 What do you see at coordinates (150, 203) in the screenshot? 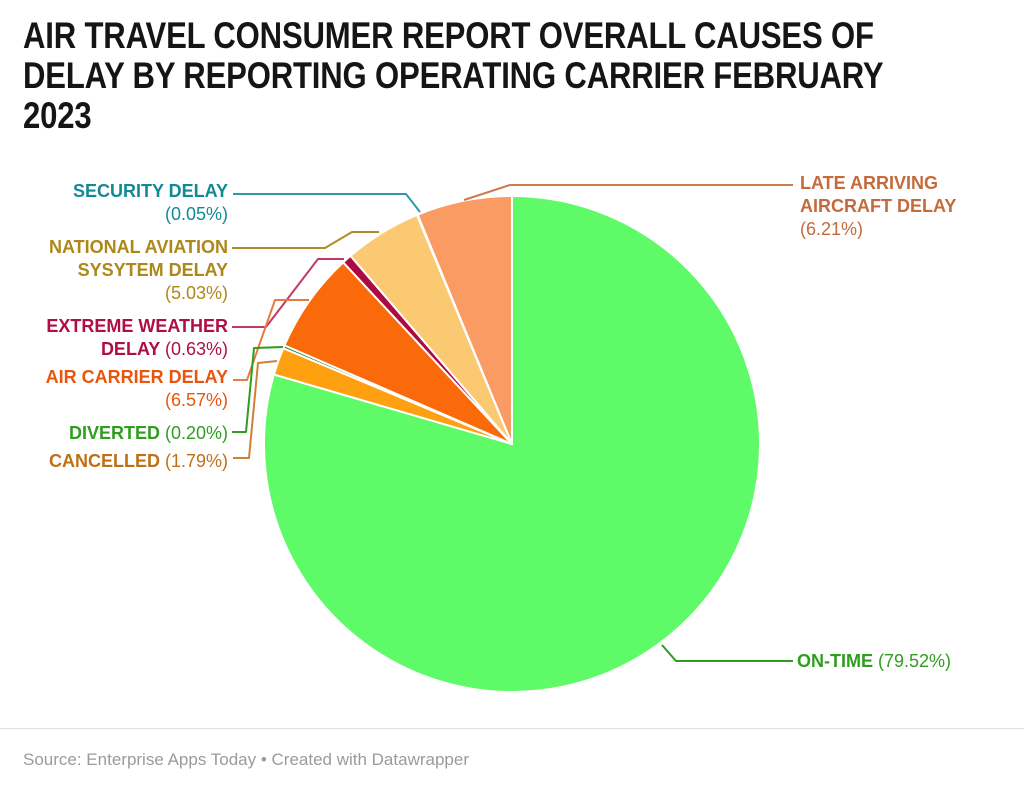
I see `callout-label-security: SECURITY DELAY (0.05%)` at bounding box center [150, 203].